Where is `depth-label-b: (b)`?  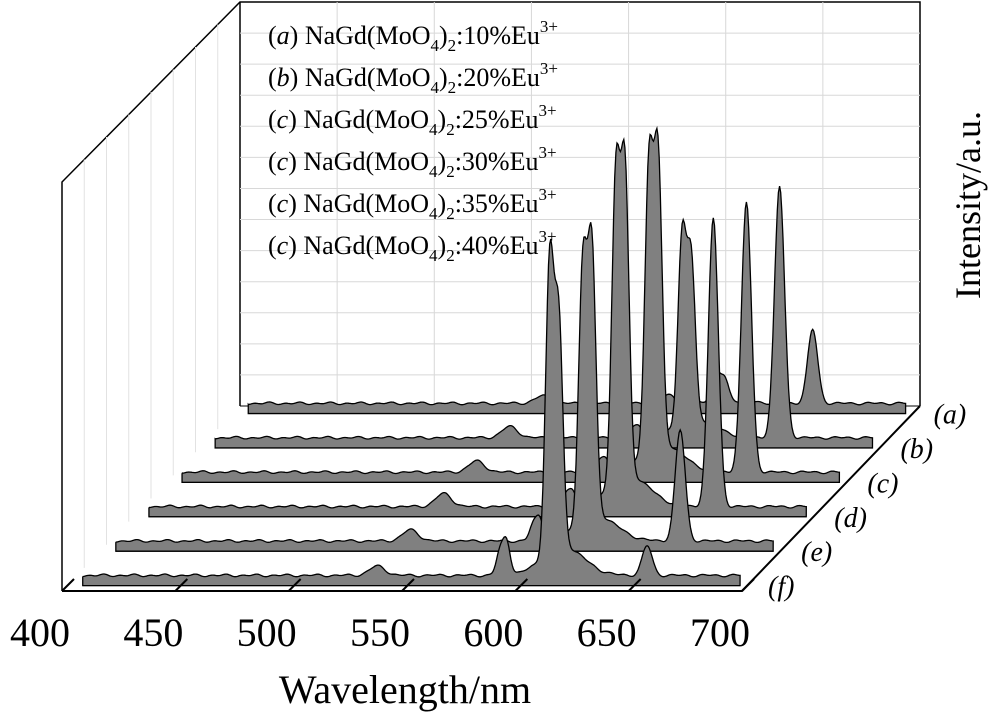
depth-label-b: (b) is located at coordinates (916, 449).